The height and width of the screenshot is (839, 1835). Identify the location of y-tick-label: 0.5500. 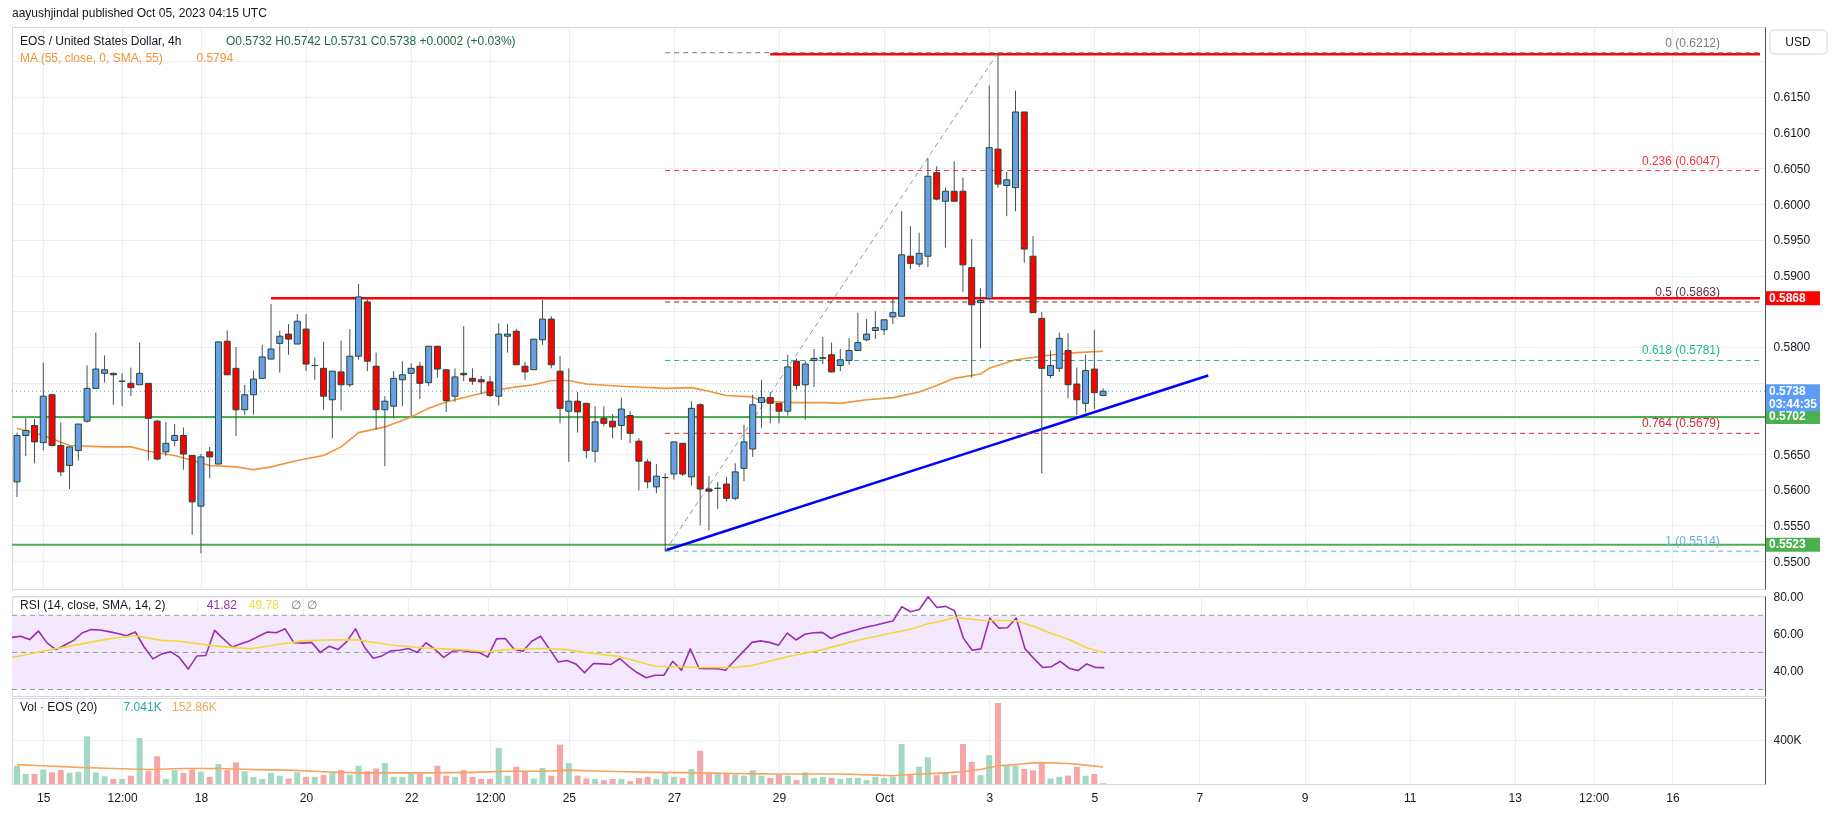
(1792, 561).